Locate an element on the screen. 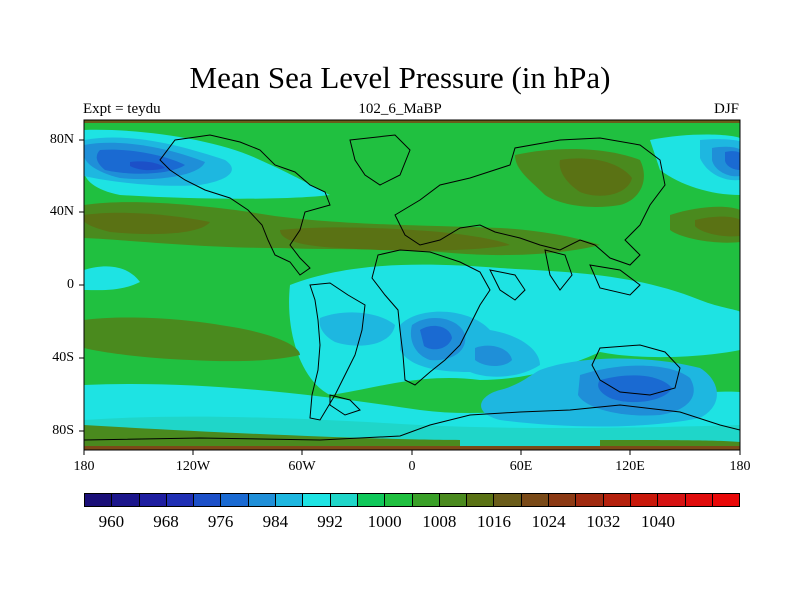 This screenshot has width=800, height=600. map-title: Mean Sea Level Pressure (in hPa) is located at coordinates (400, 77).